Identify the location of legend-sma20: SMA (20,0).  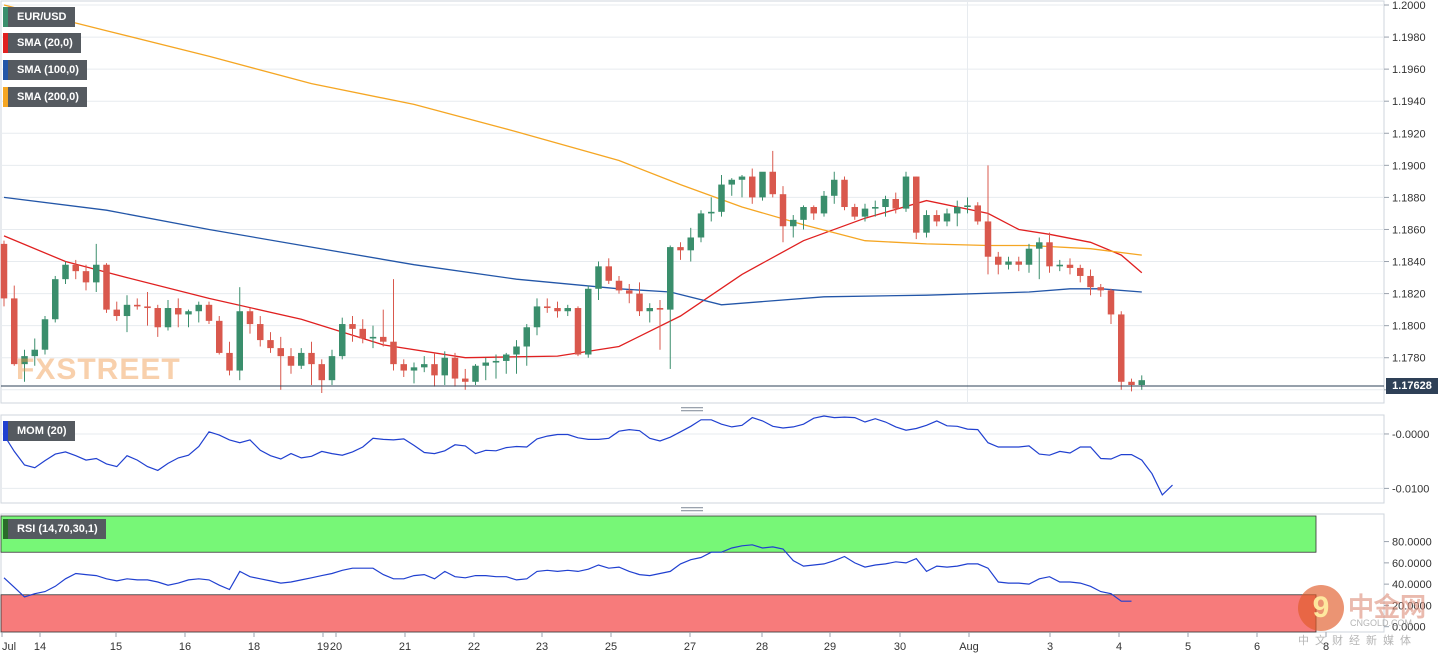
(42, 43).